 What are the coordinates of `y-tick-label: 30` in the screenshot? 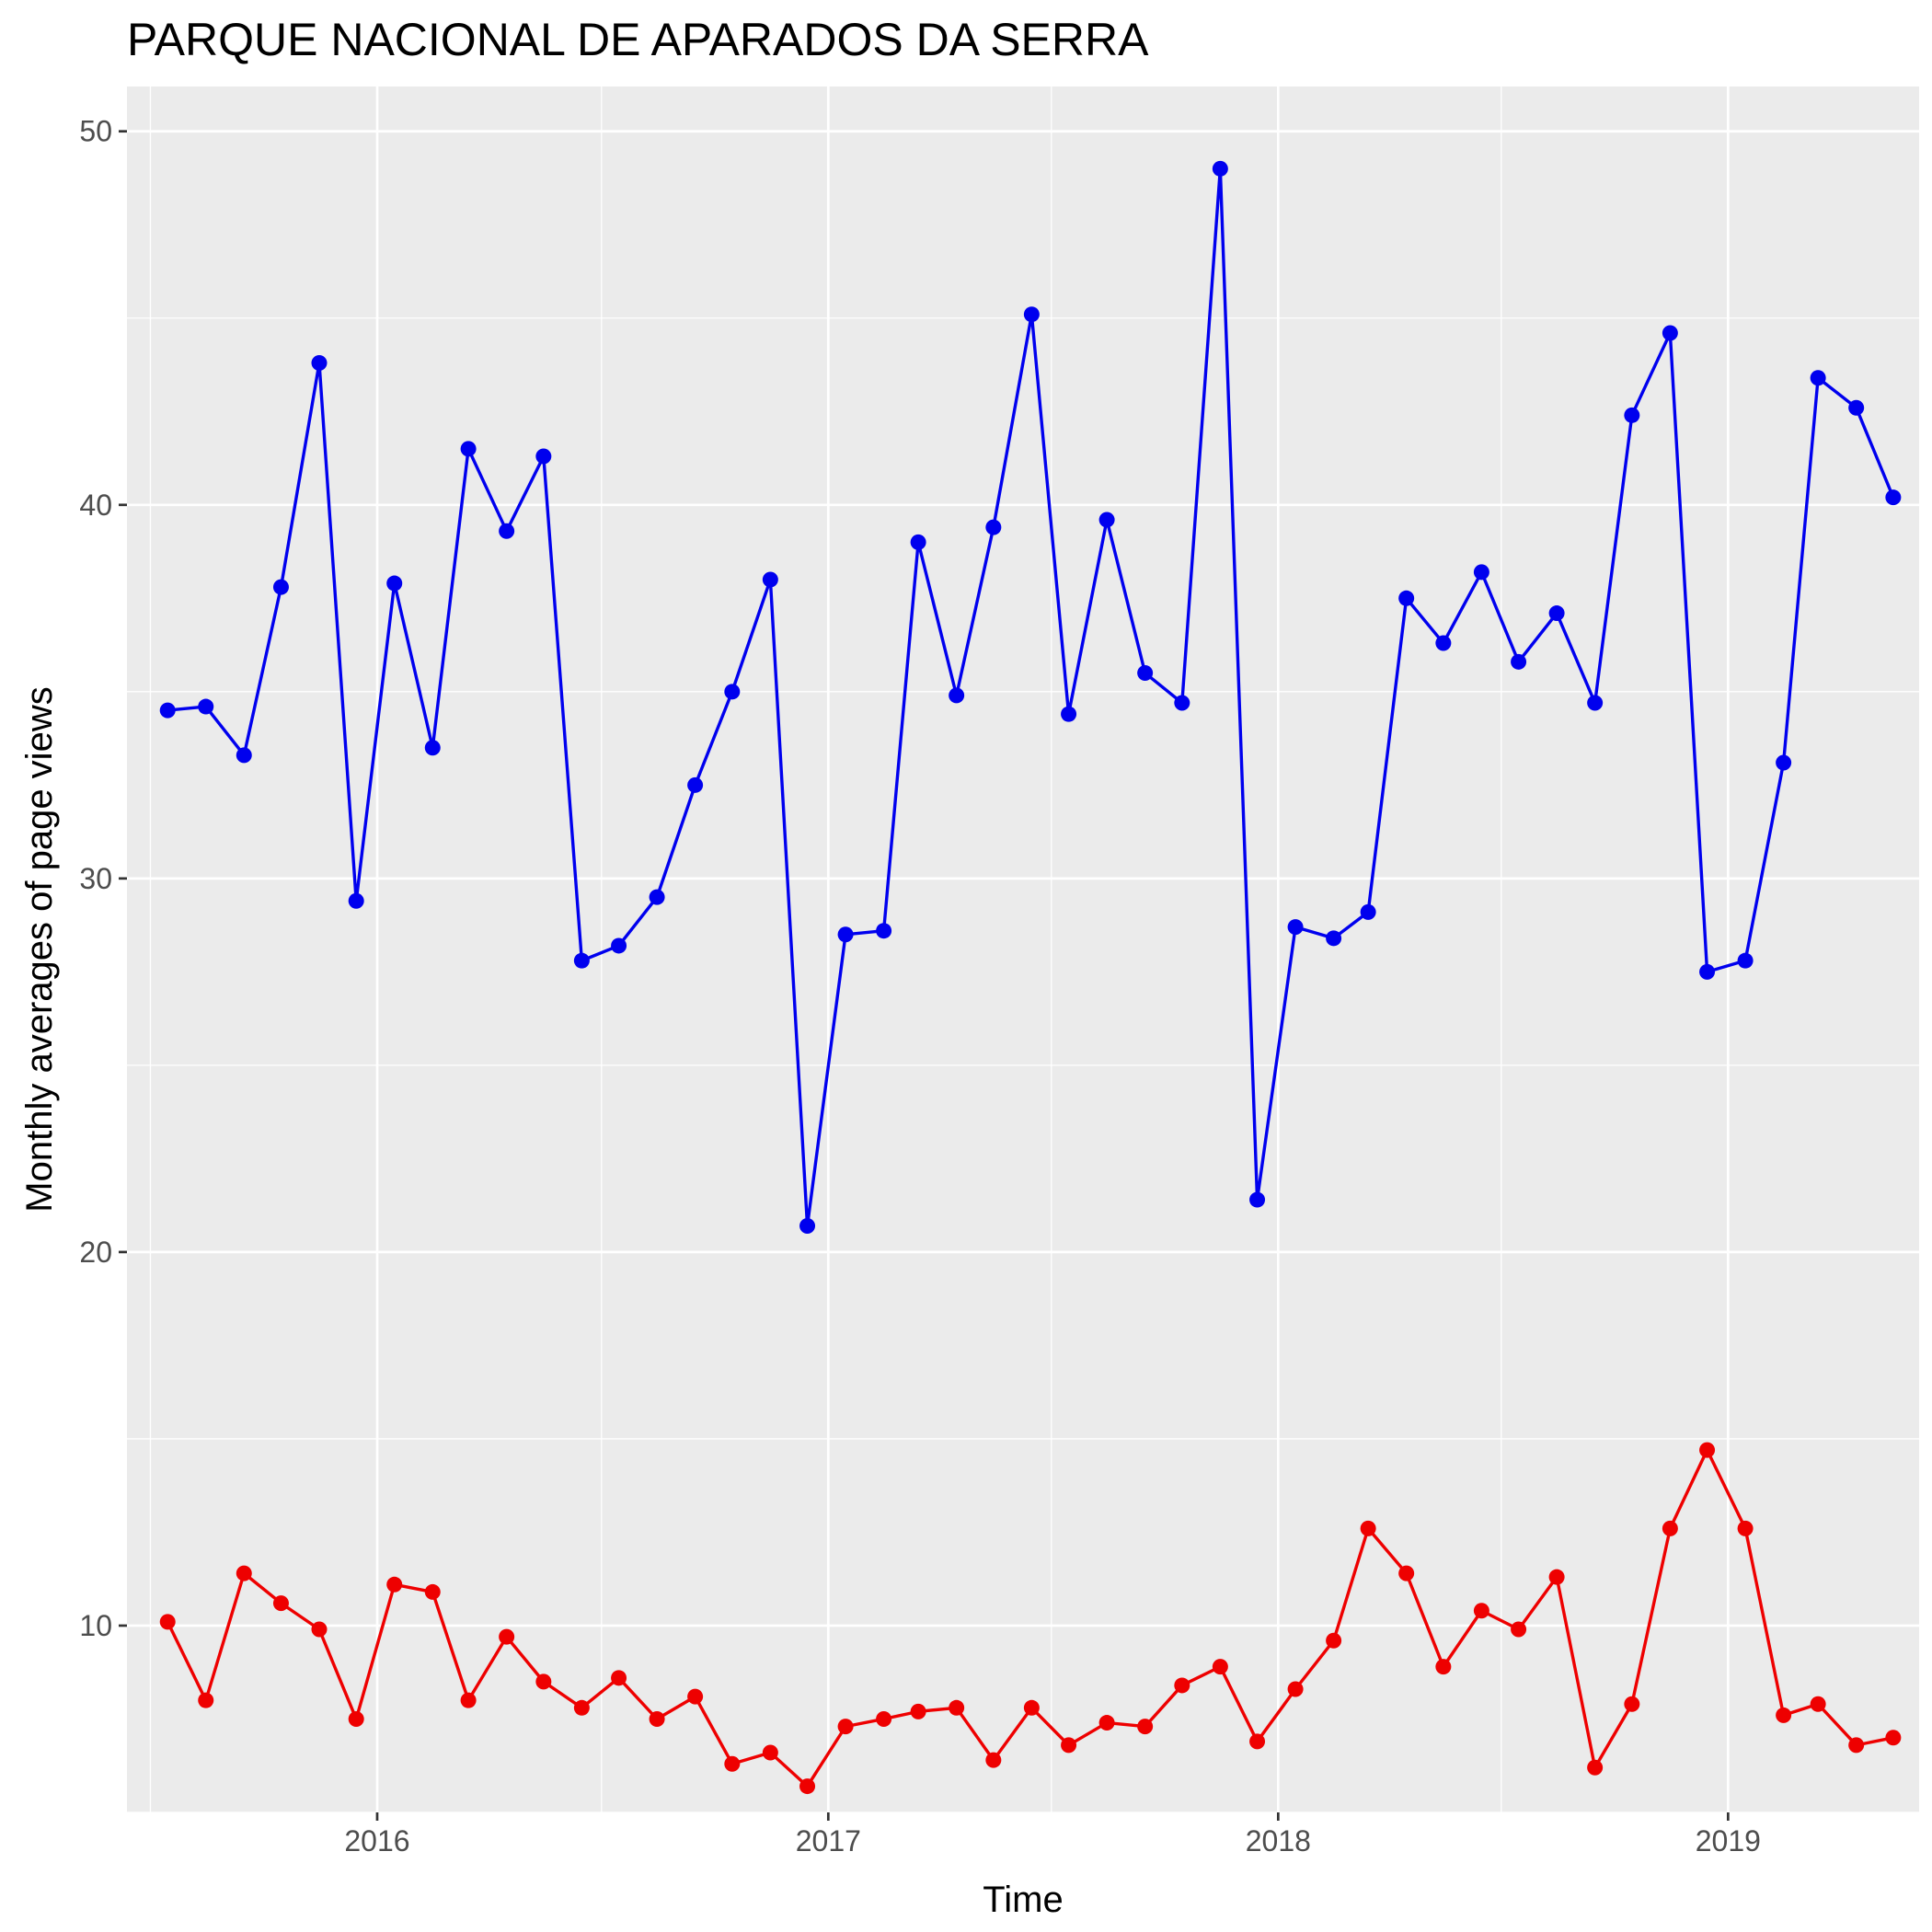 It's located at (95, 878).